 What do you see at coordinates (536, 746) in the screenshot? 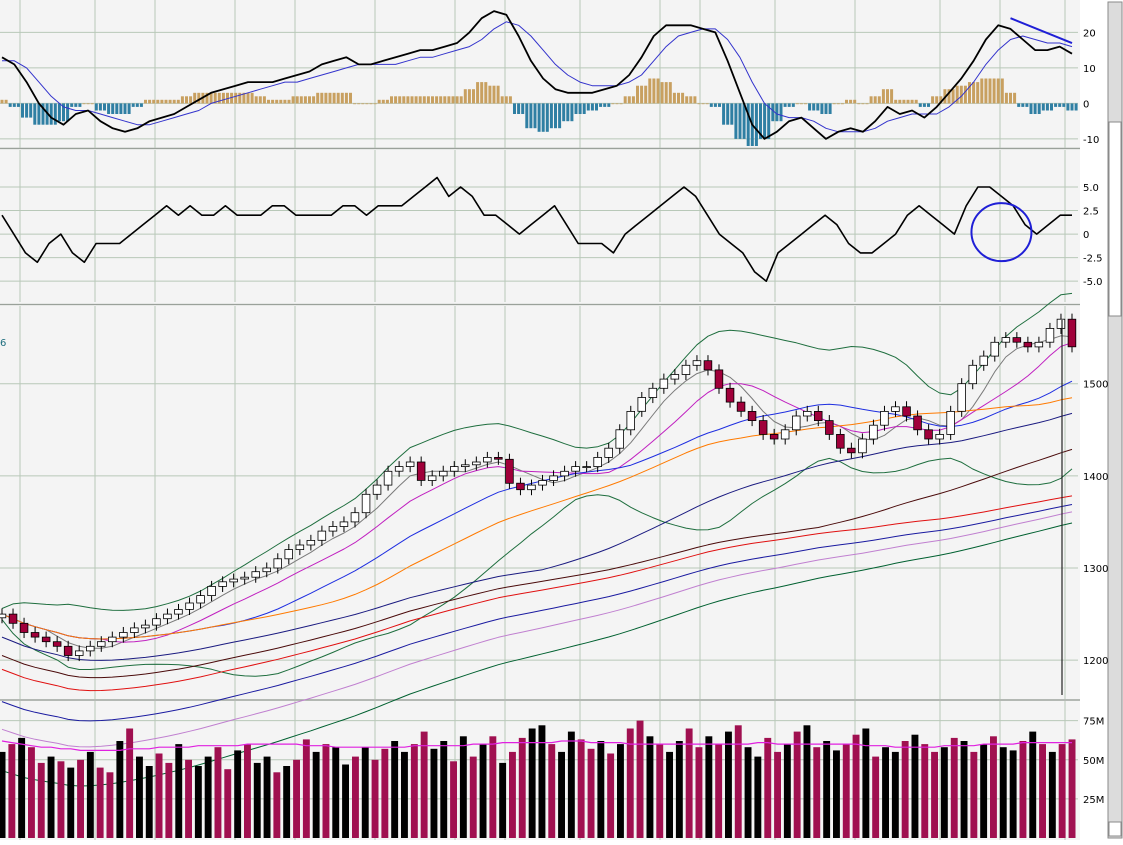
I see `volume-average-line` at bounding box center [536, 746].